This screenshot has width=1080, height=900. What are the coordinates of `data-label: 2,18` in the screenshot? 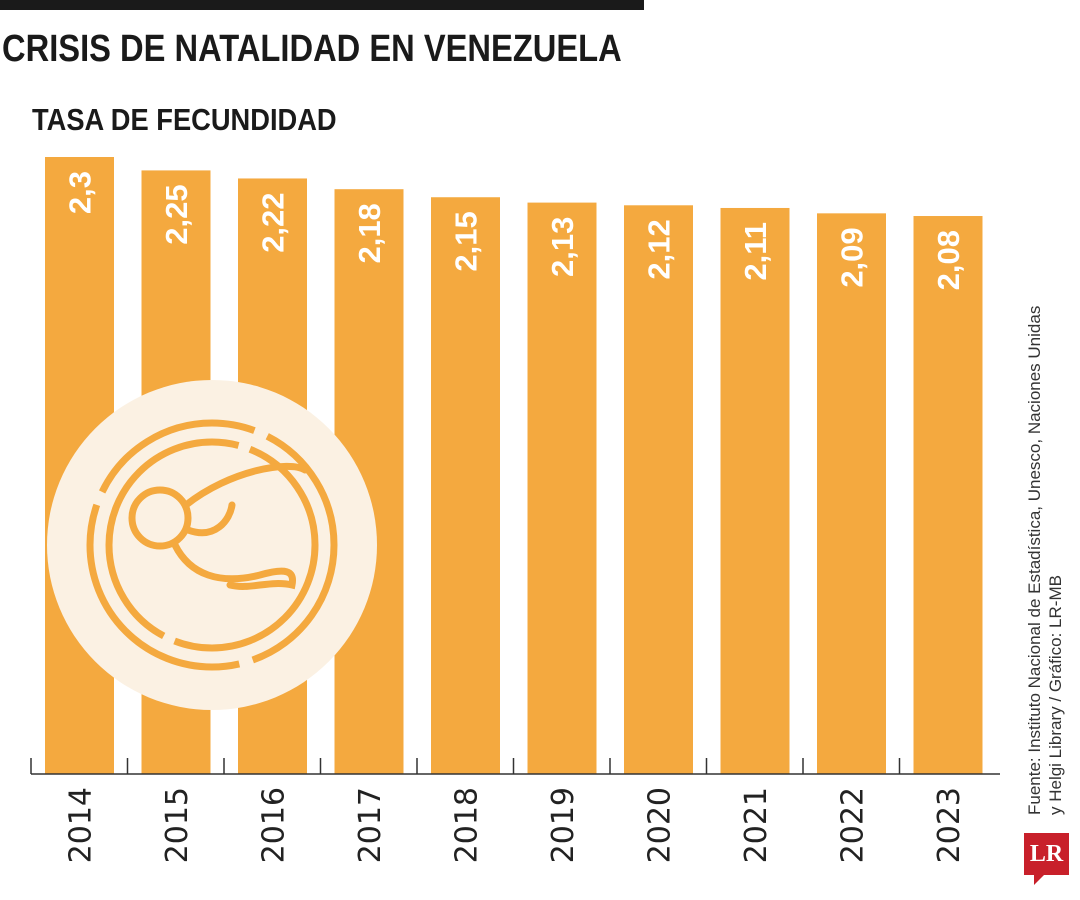 It's located at (369, 233).